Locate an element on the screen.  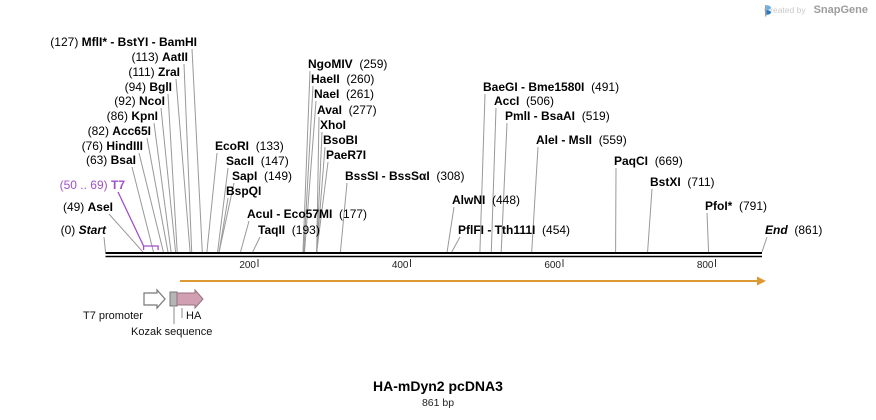
leader-line-sapi is located at coordinates (226, 217).